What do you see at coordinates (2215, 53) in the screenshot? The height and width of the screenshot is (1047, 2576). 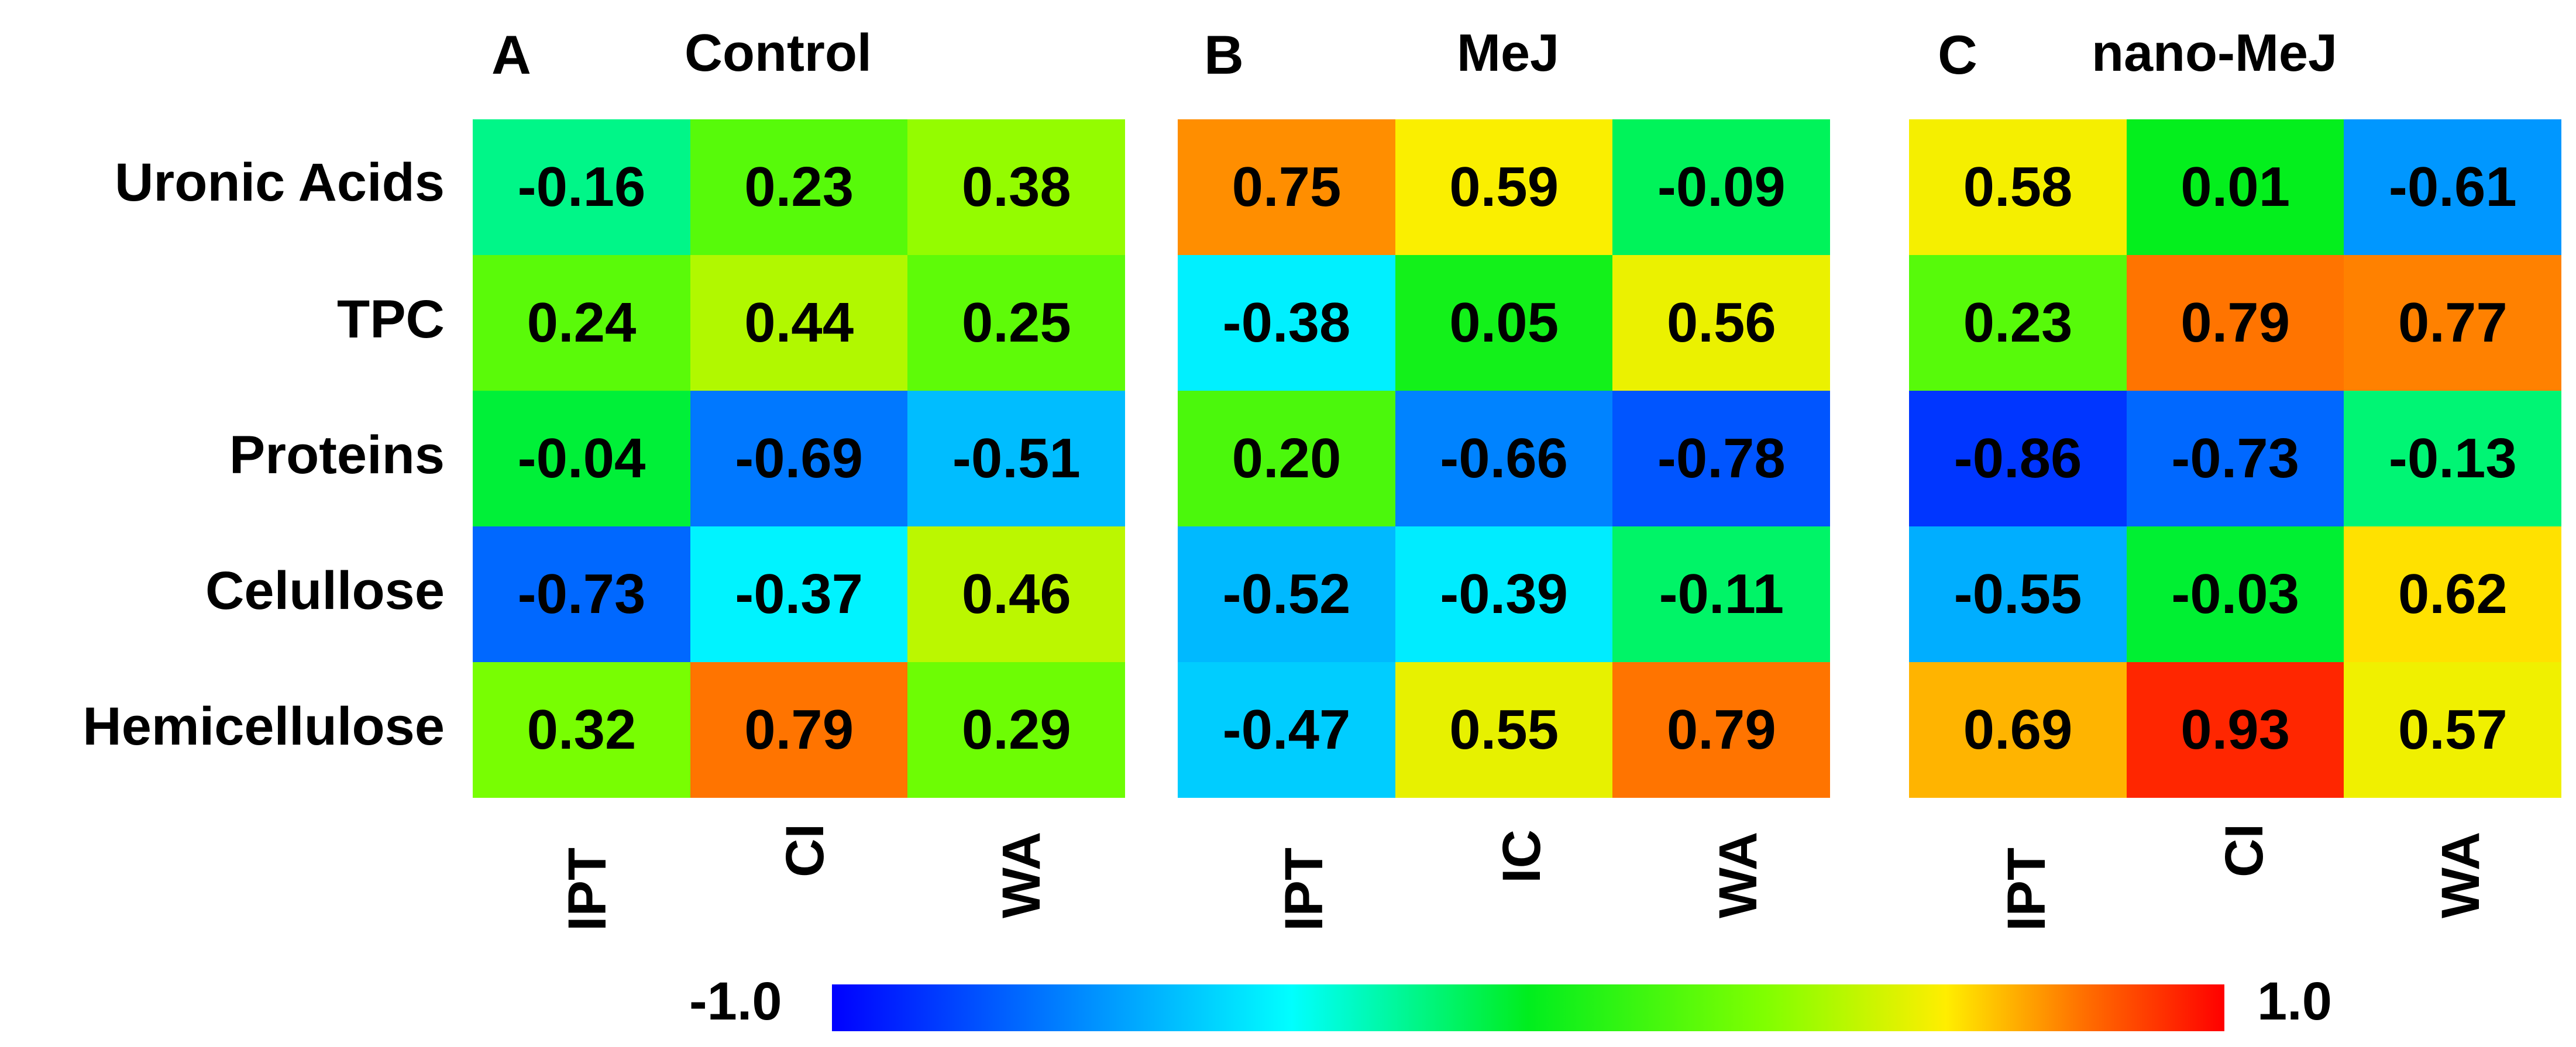 I see `panel-c-title: nano-MeJ` at bounding box center [2215, 53].